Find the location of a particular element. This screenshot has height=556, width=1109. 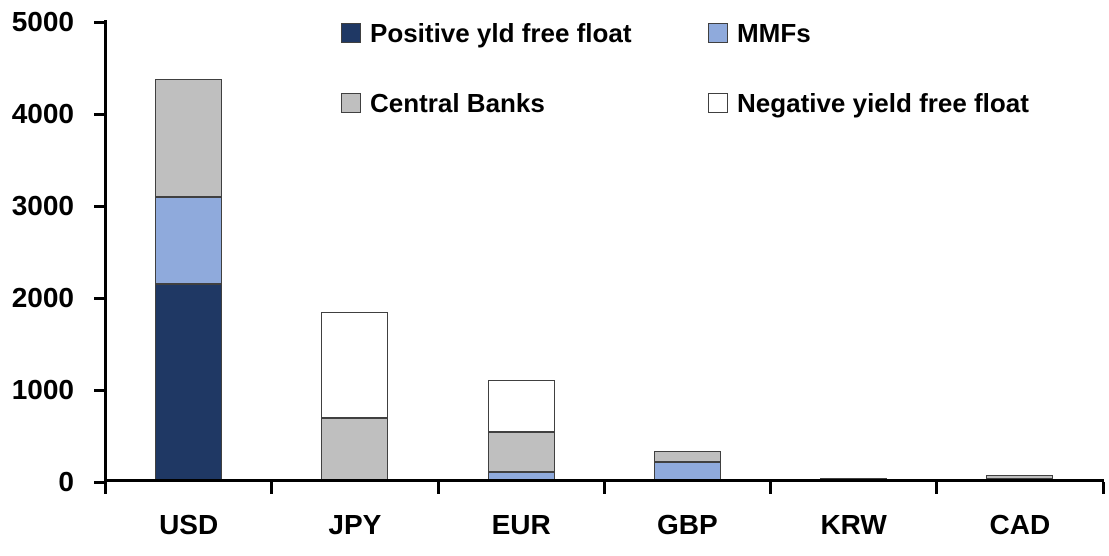

bar-segment-cad-central-banks is located at coordinates (1020, 477).